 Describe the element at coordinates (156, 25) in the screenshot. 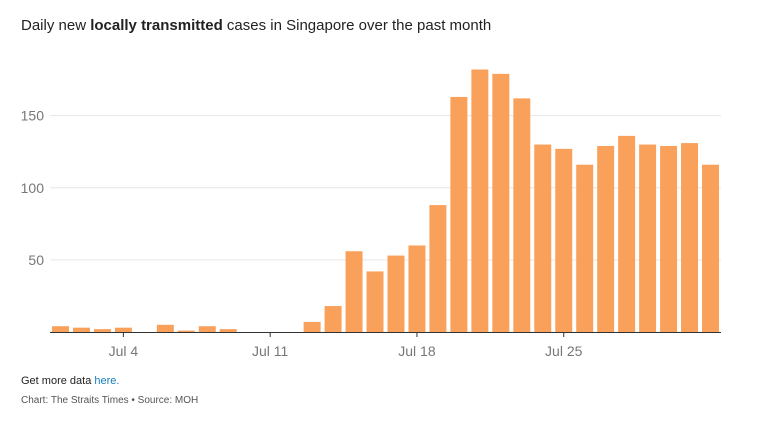

I see `title-bold: locally transmitted` at that location.